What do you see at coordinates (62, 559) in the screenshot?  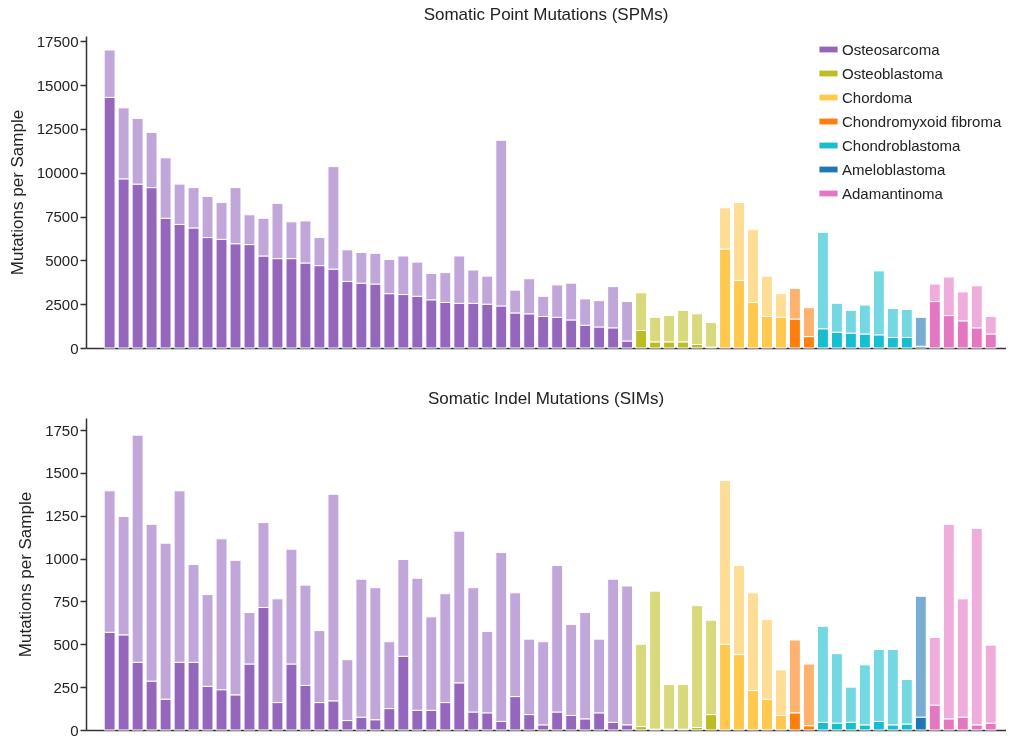 I see `y-tick-label: 1000` at bounding box center [62, 559].